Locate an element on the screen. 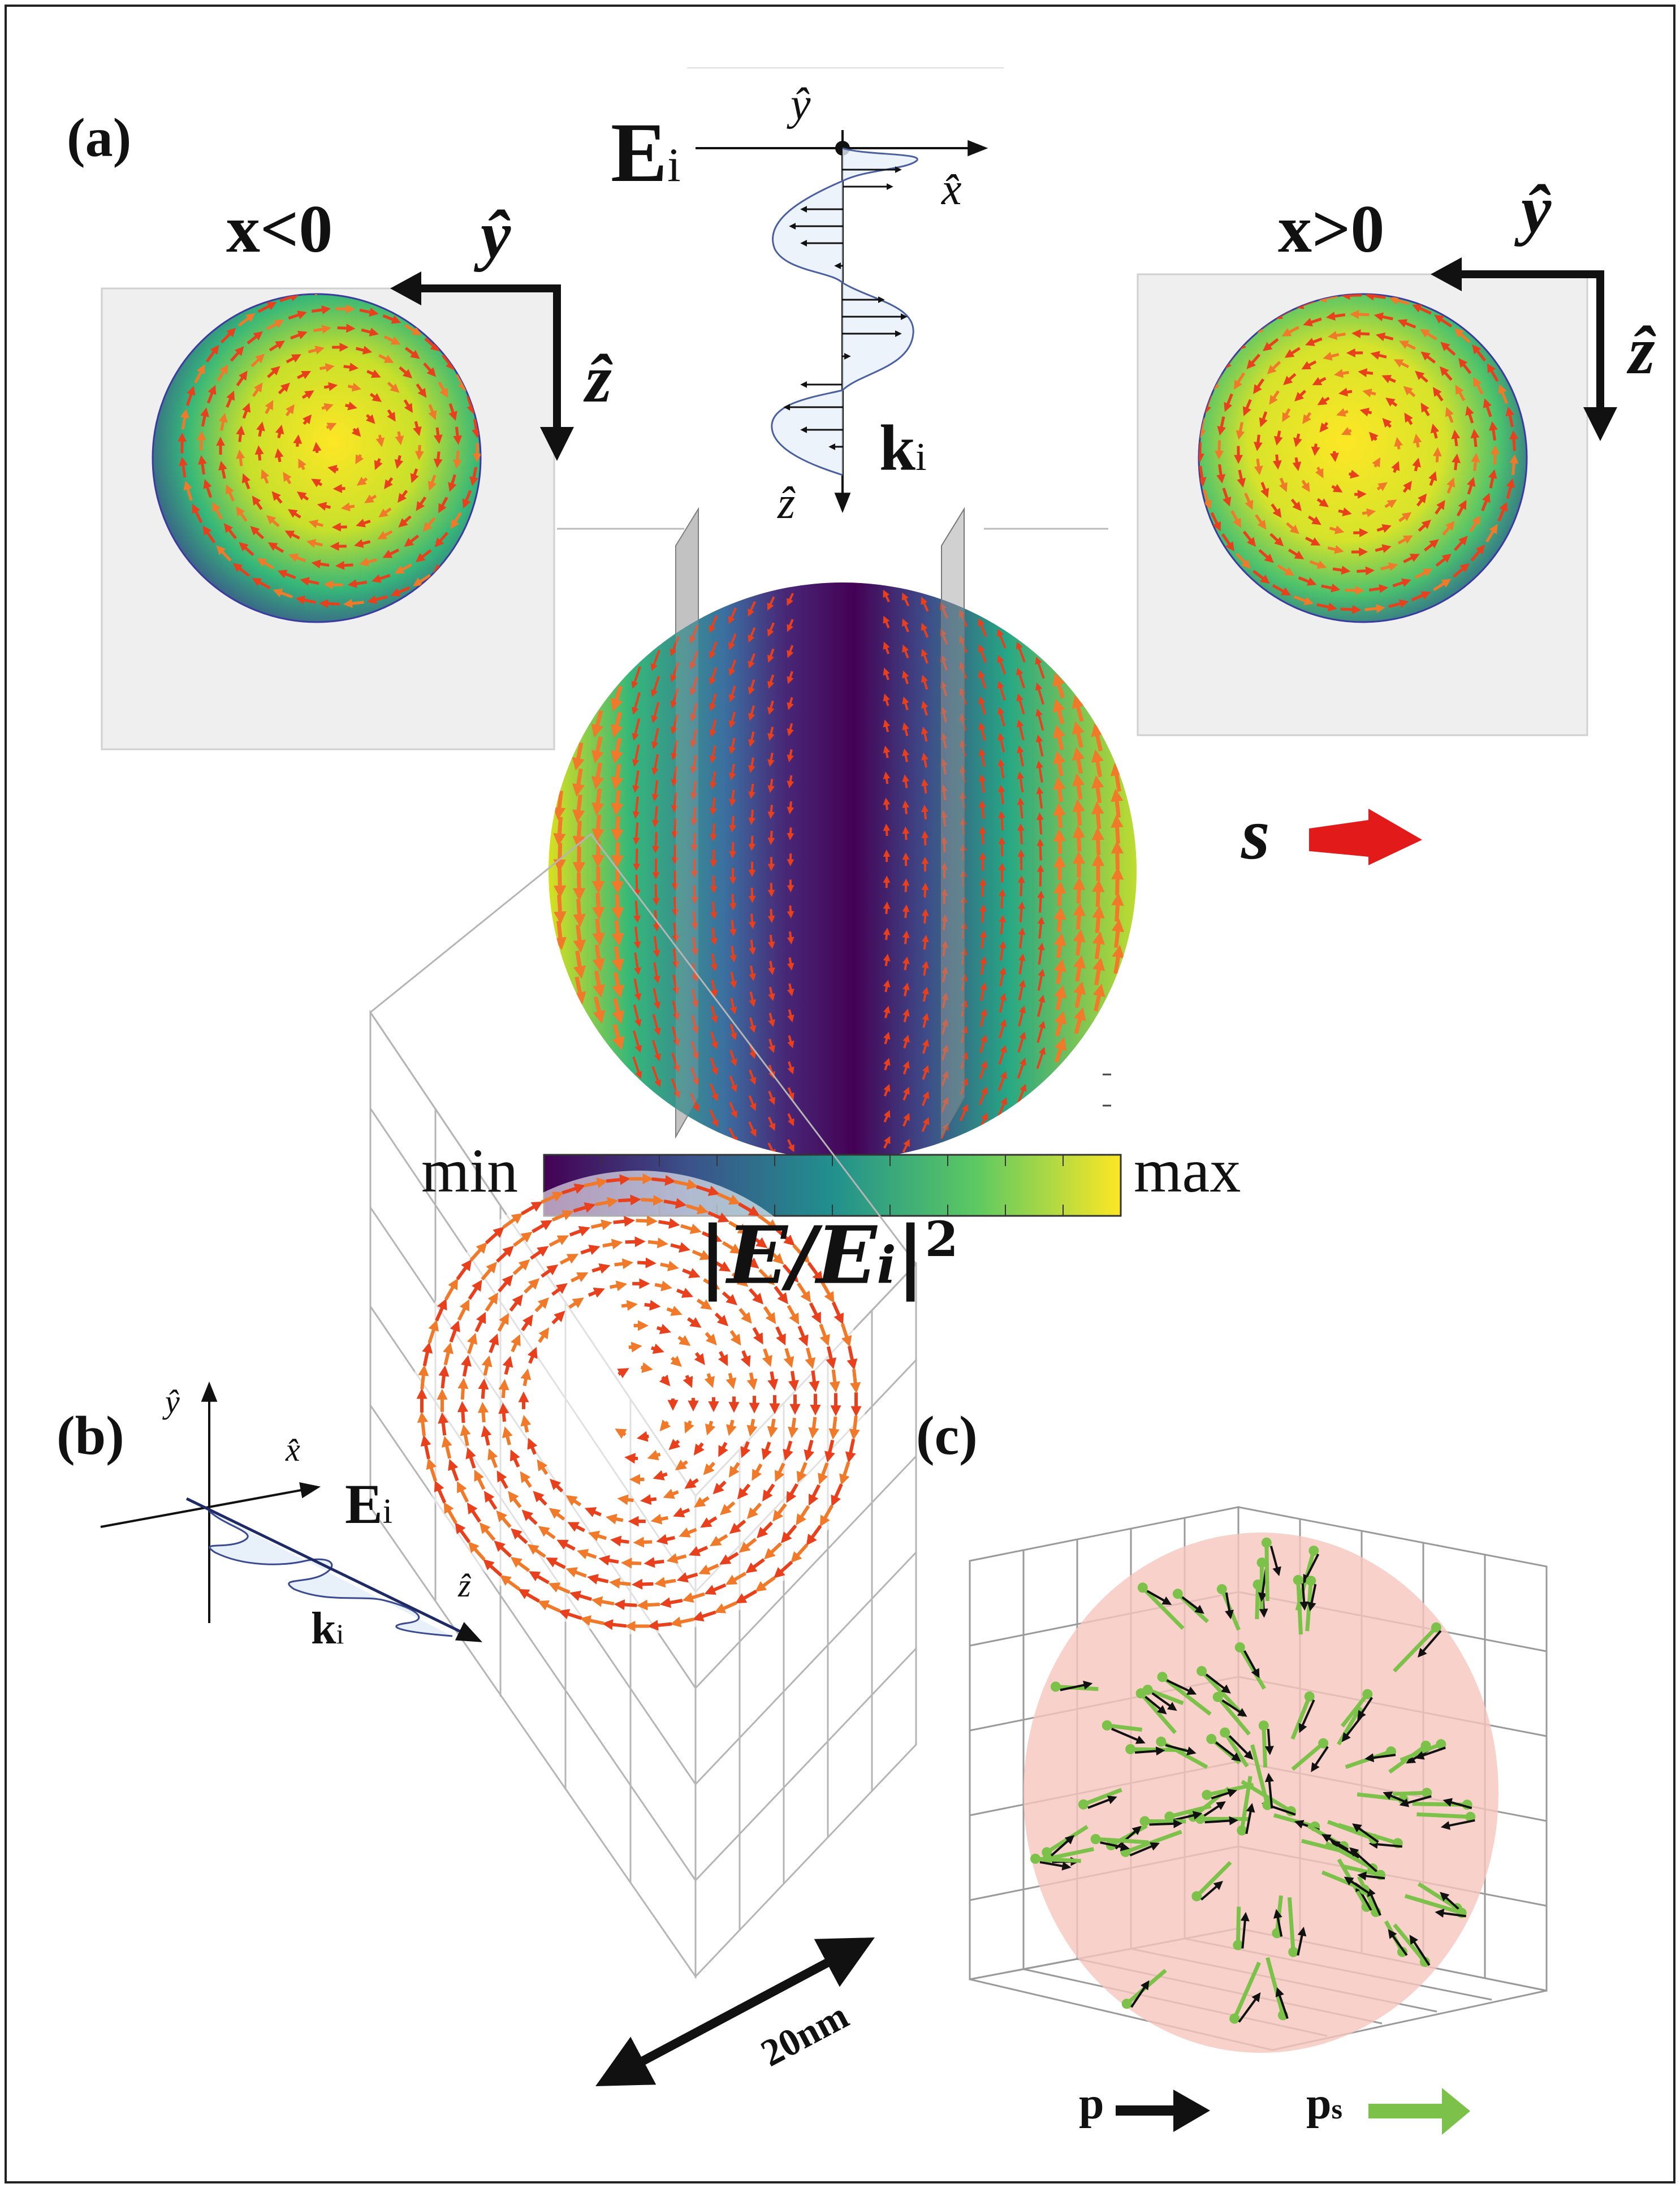  wave-axis-y-label: ŷ is located at coordinates (801, 105).